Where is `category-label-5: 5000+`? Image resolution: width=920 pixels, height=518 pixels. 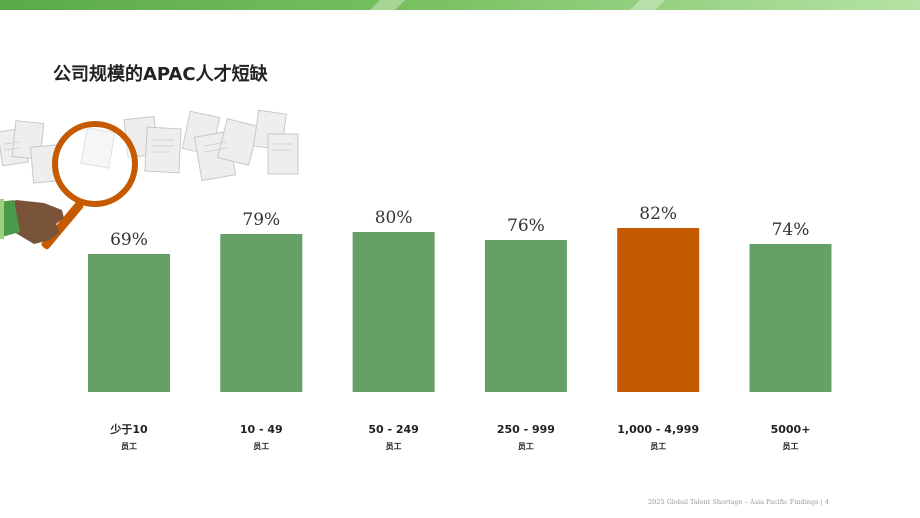 category-label-5: 5000+ is located at coordinates (791, 429).